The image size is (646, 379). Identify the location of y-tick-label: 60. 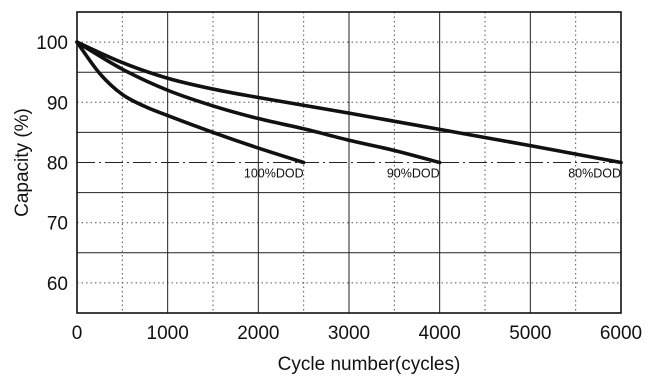
(57, 284).